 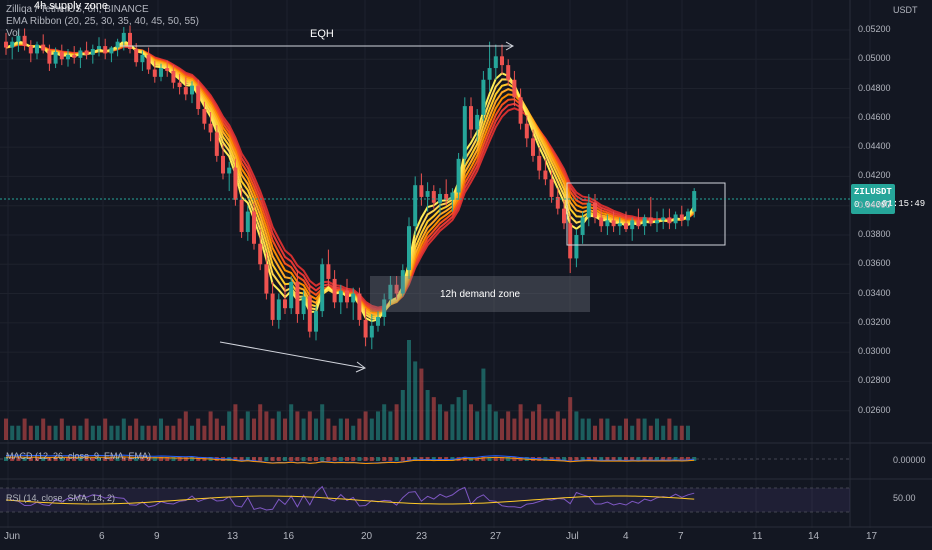 I want to click on rsi-value: 50.00, so click(x=904, y=498).